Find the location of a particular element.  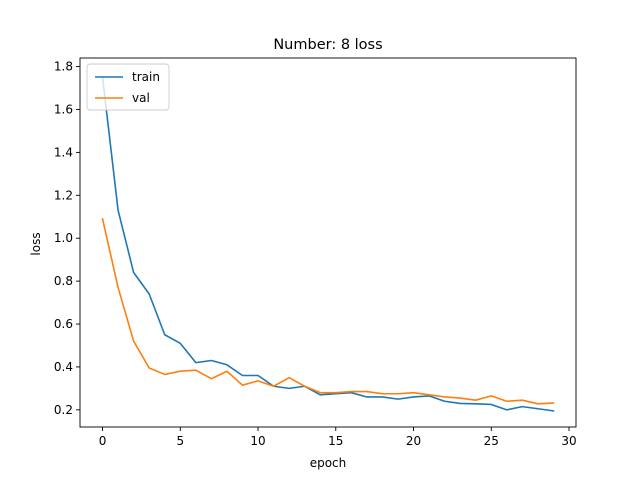

y-tick-label: 1.8 is located at coordinates (63, 67).